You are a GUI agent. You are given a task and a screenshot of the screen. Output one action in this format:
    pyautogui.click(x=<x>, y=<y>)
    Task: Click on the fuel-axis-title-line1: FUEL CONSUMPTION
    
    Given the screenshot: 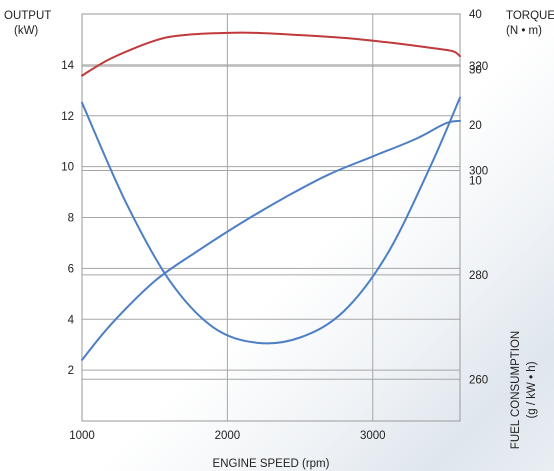 What is the action you would take?
    pyautogui.click(x=516, y=390)
    